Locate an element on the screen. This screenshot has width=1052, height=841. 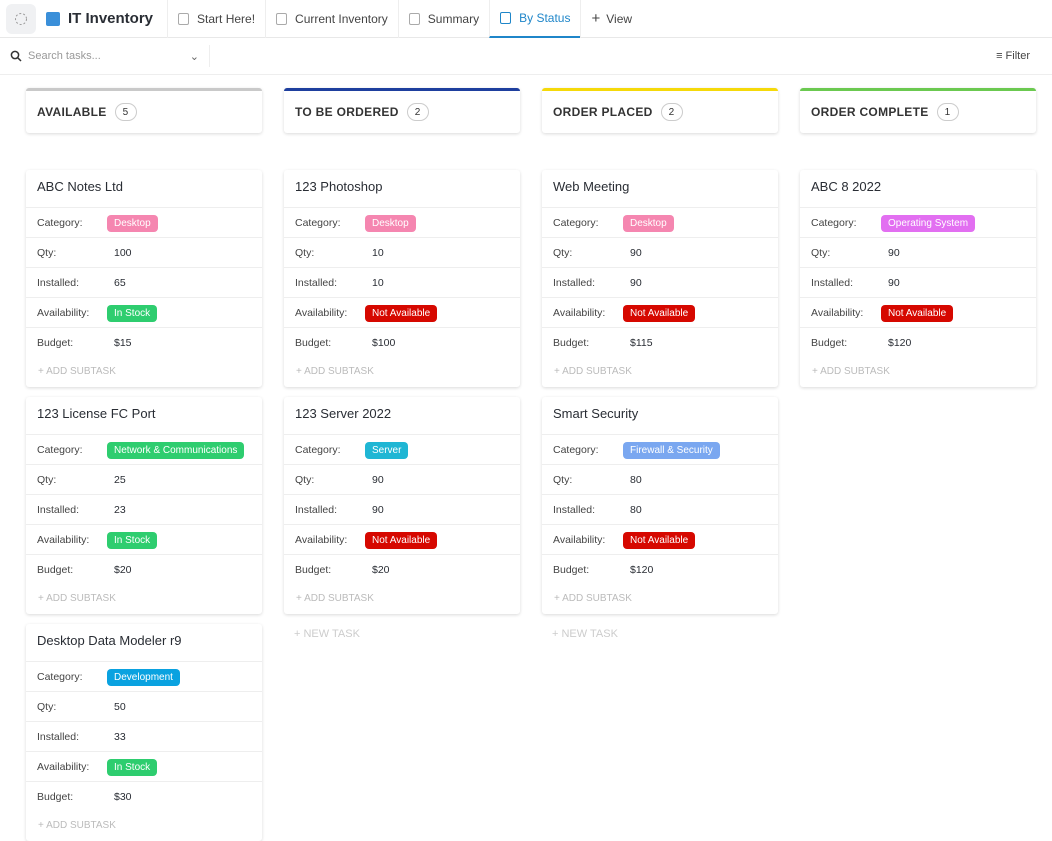
field-row: Category: Firewall & Security is located at coordinates (660, 449).